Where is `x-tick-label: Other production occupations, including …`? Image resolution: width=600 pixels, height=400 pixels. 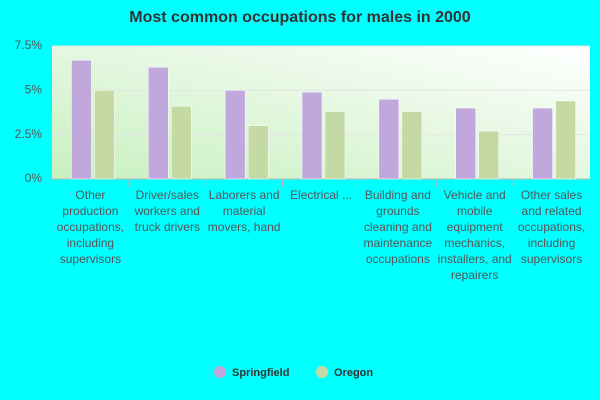 x-tick-label: Other production occupations, including … is located at coordinates (90, 227).